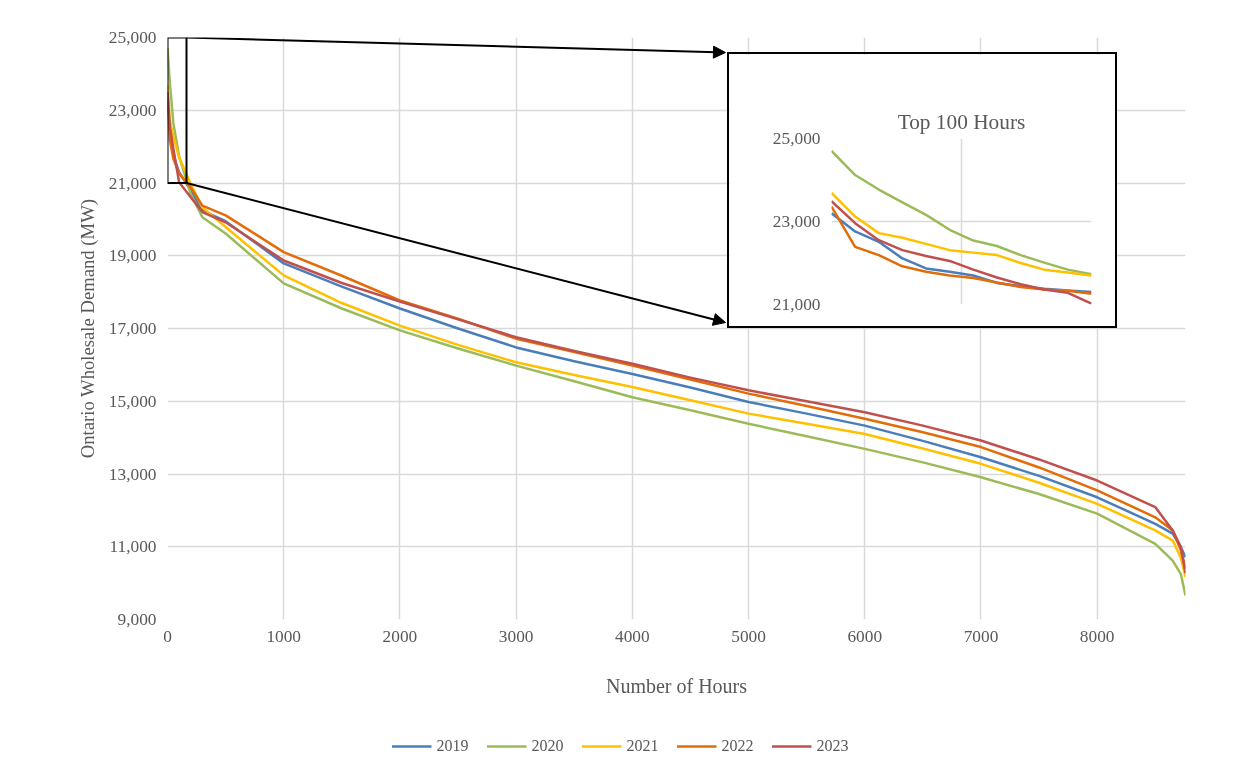 The image size is (1245, 780). Describe the element at coordinates (632, 636) in the screenshot. I see `x-tick-label: 4000` at that location.